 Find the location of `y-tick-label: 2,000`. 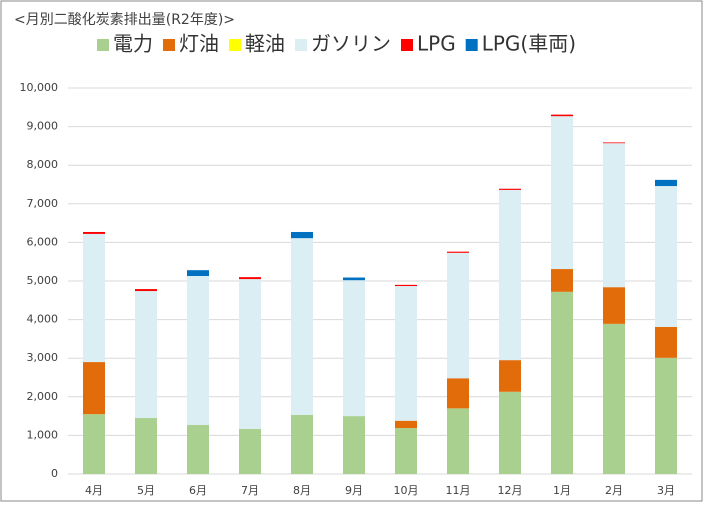

y-tick-label: 2,000 is located at coordinates (43, 396).